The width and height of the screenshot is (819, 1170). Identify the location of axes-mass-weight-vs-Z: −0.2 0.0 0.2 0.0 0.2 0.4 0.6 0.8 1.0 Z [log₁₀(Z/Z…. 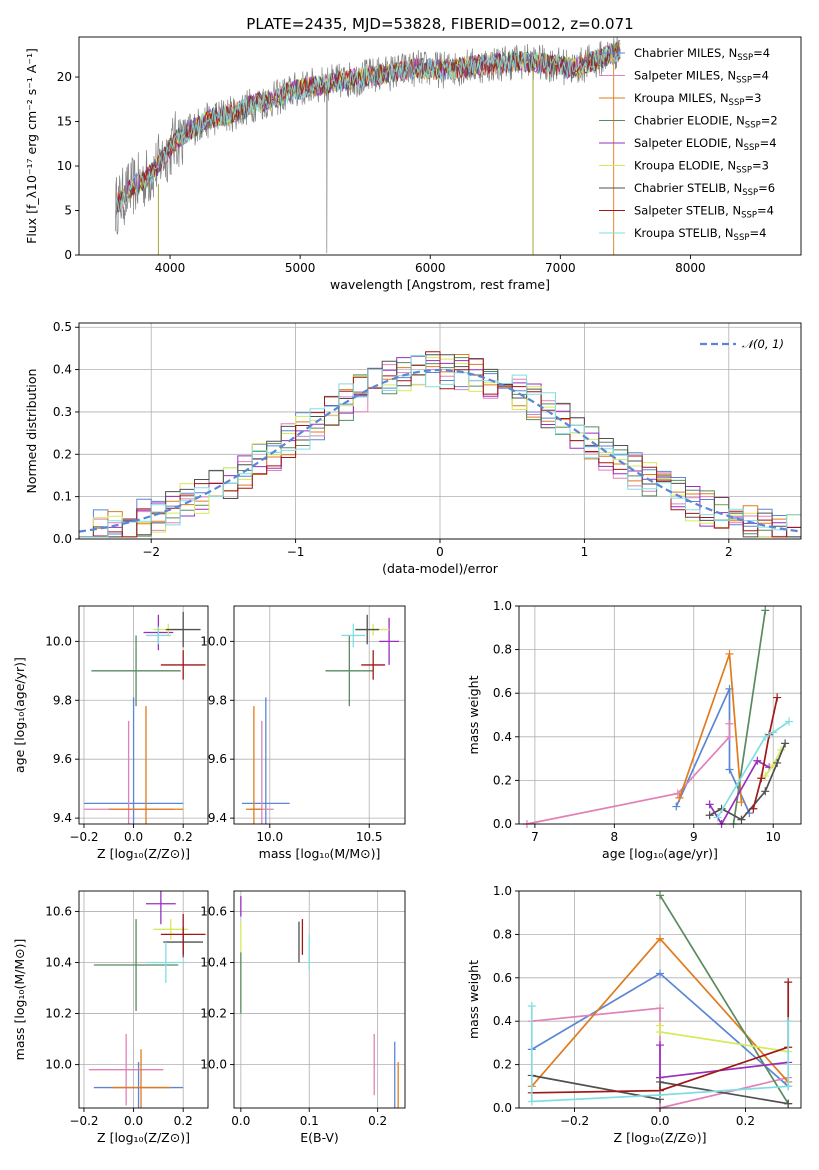
(634, 1014).